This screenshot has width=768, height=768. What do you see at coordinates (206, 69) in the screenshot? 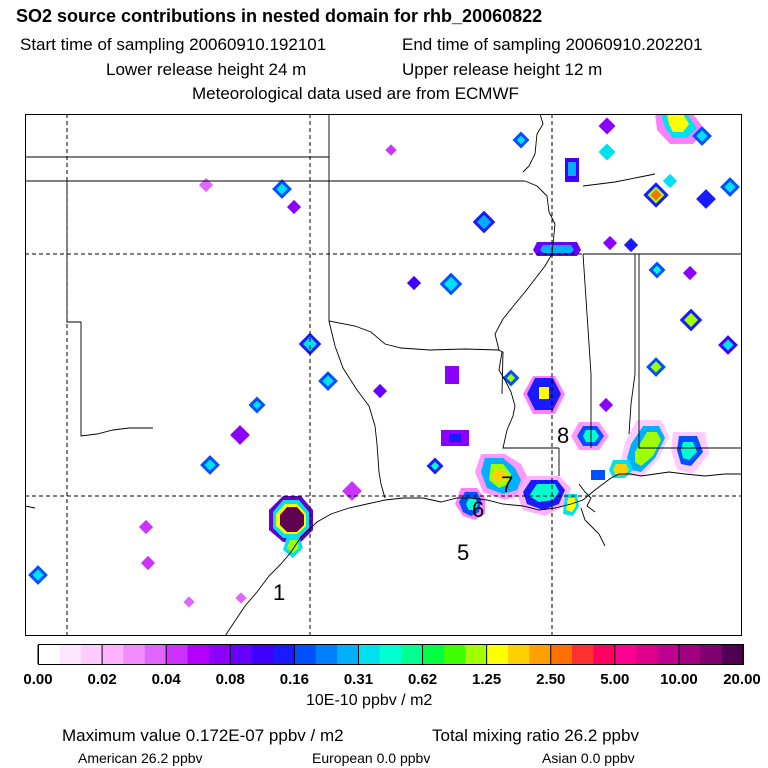
I see `lower-release-height: Lower release height 24 m` at bounding box center [206, 69].